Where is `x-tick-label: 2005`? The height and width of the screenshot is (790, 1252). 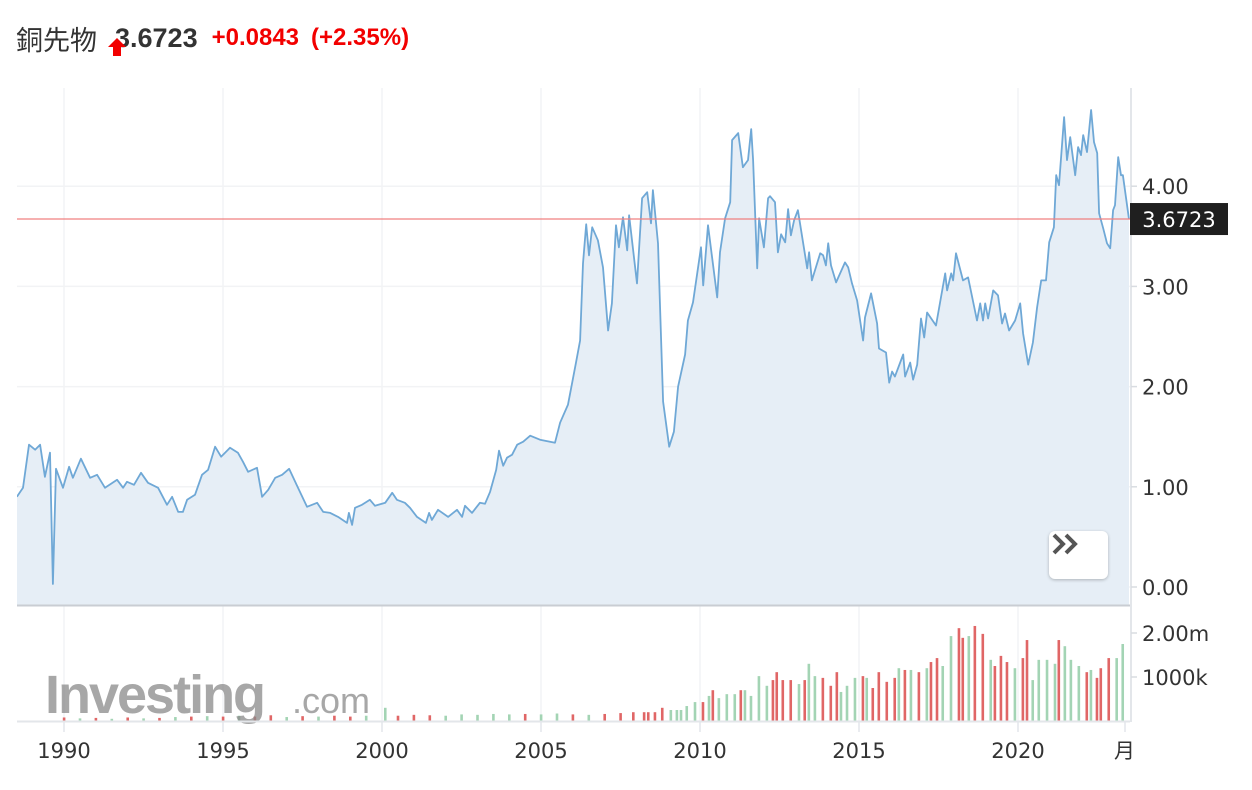
x-tick-label: 2005 is located at coordinates (540, 751).